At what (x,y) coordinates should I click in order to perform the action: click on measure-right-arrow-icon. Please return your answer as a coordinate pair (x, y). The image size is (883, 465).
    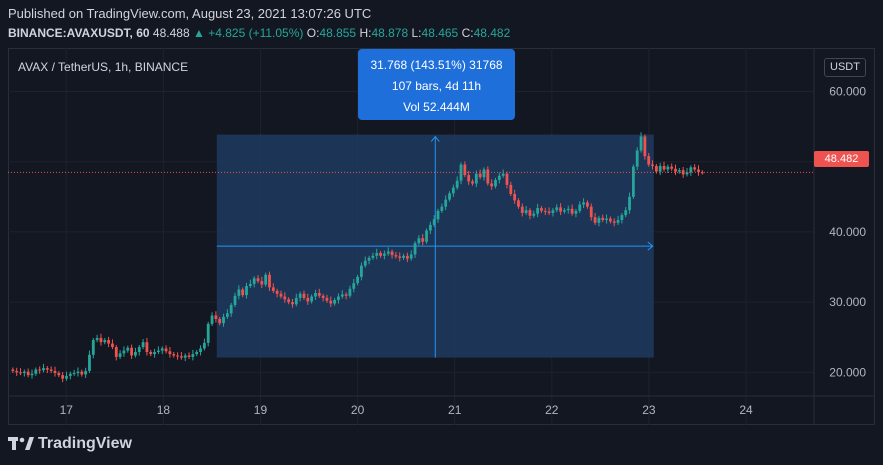
    Looking at the image, I should click on (650, 246).